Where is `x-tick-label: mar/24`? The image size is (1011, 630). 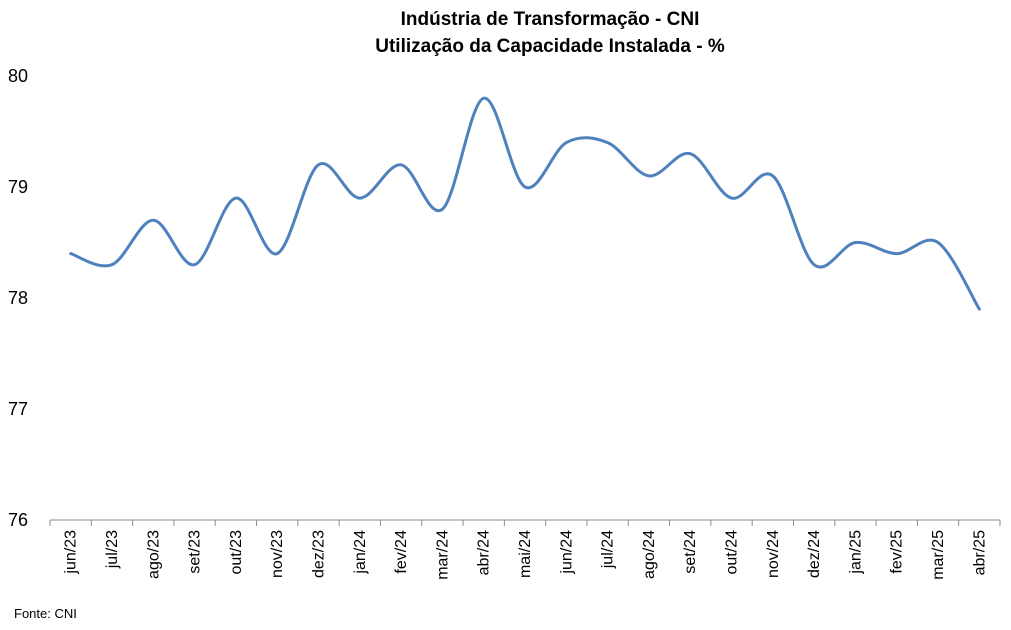
x-tick-label: mar/24 is located at coordinates (442, 555).